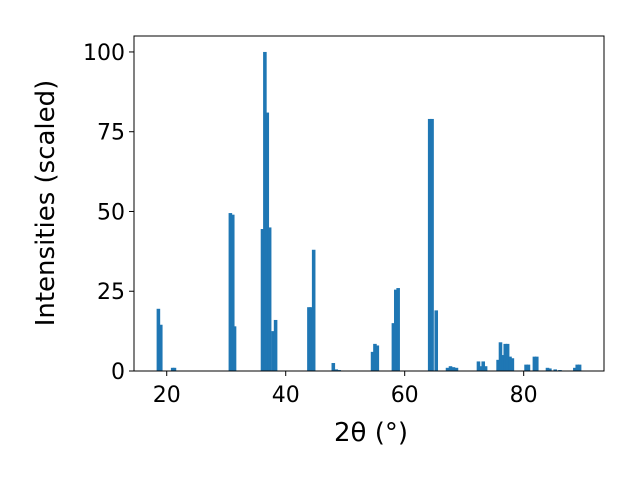  I want to click on y-axis-label: Intensities (scaled), so click(46, 203).